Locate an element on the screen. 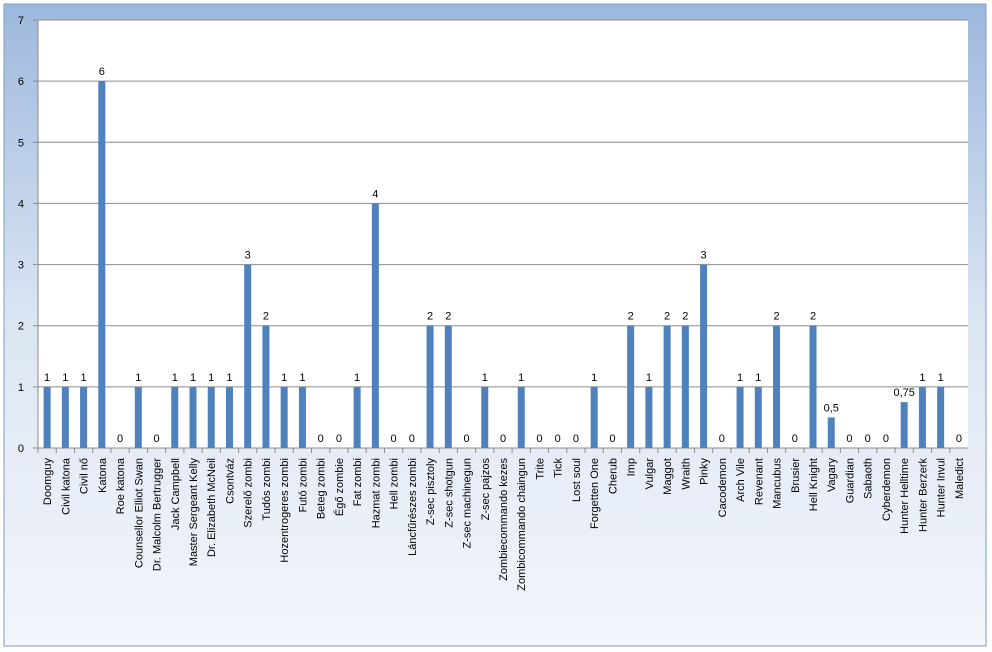 The image size is (992, 652). x-tick-label: Counsellor Elliot Swan is located at coordinates (139, 513).